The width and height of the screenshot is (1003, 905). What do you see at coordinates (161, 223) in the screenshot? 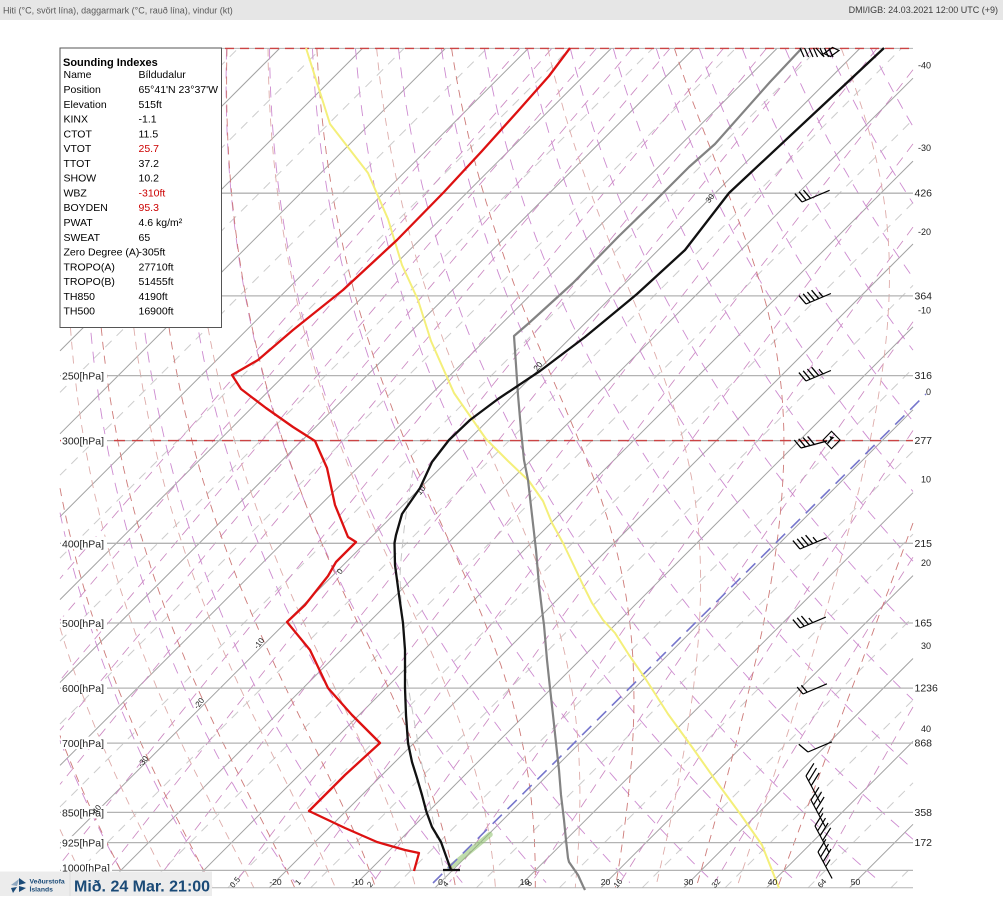
I see `svg-text: 4.6 kg/m²` at bounding box center [161, 223].